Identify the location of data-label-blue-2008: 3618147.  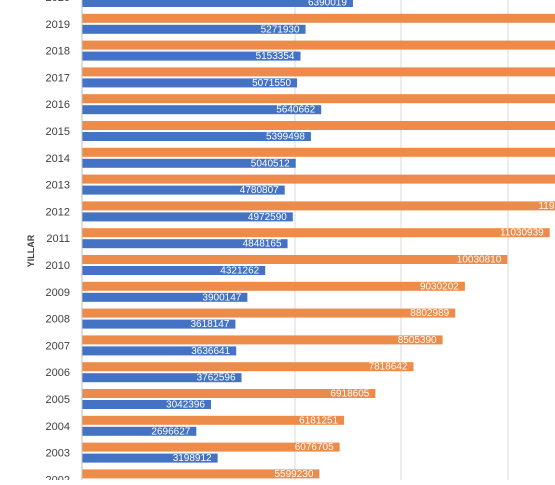
(209, 324).